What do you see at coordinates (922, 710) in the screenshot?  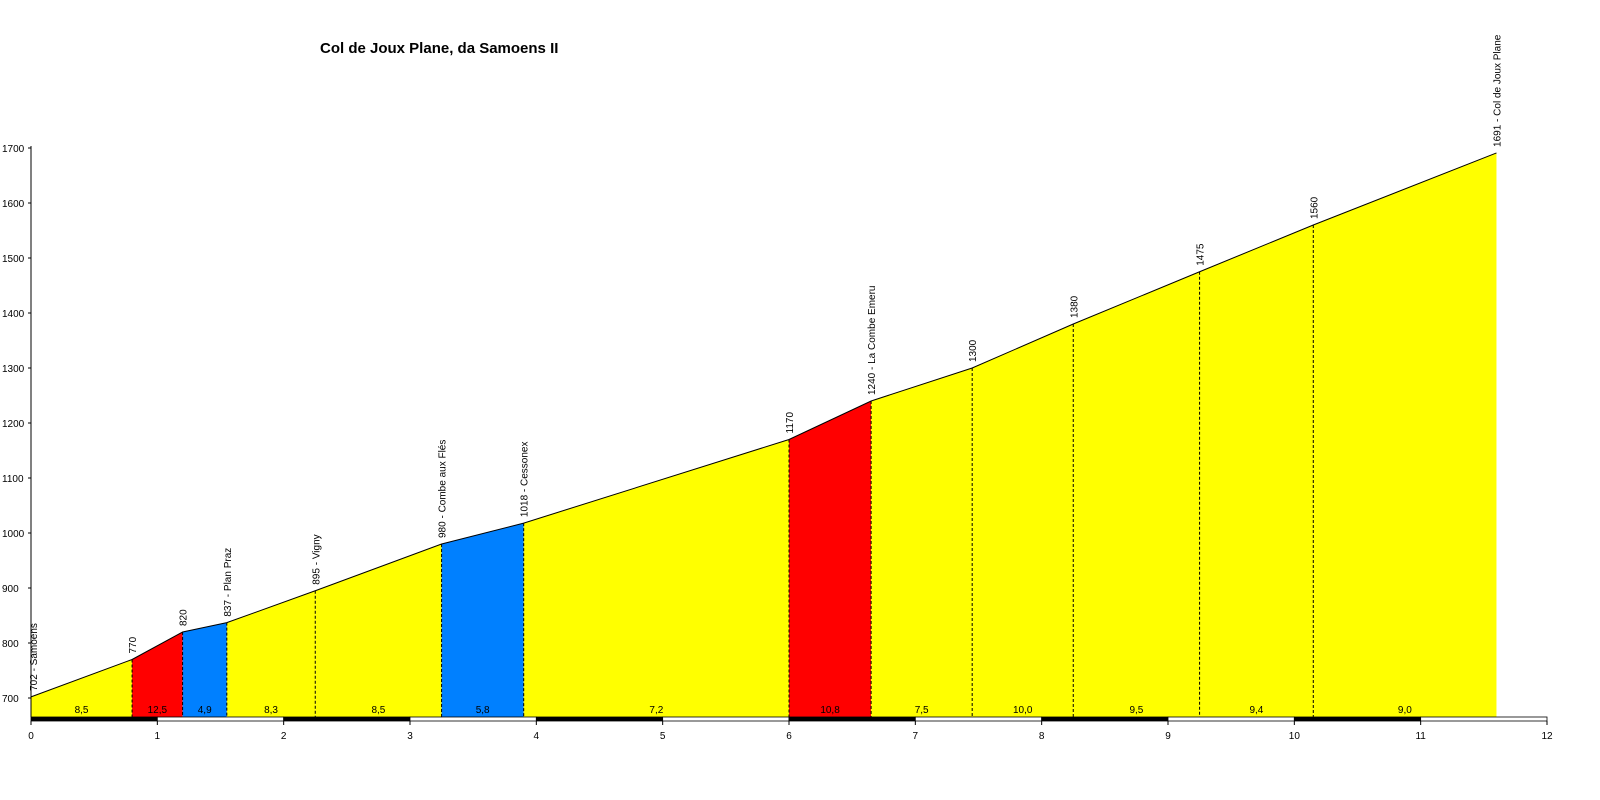 I see `grade-label: 7,5` at bounding box center [922, 710].